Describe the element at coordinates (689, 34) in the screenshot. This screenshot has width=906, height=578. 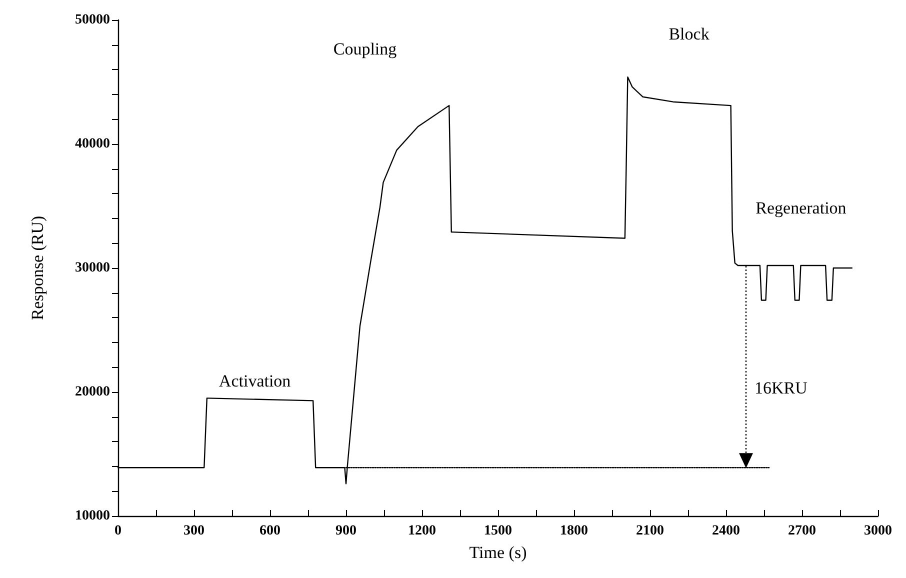
I see `annotation: Block` at that location.